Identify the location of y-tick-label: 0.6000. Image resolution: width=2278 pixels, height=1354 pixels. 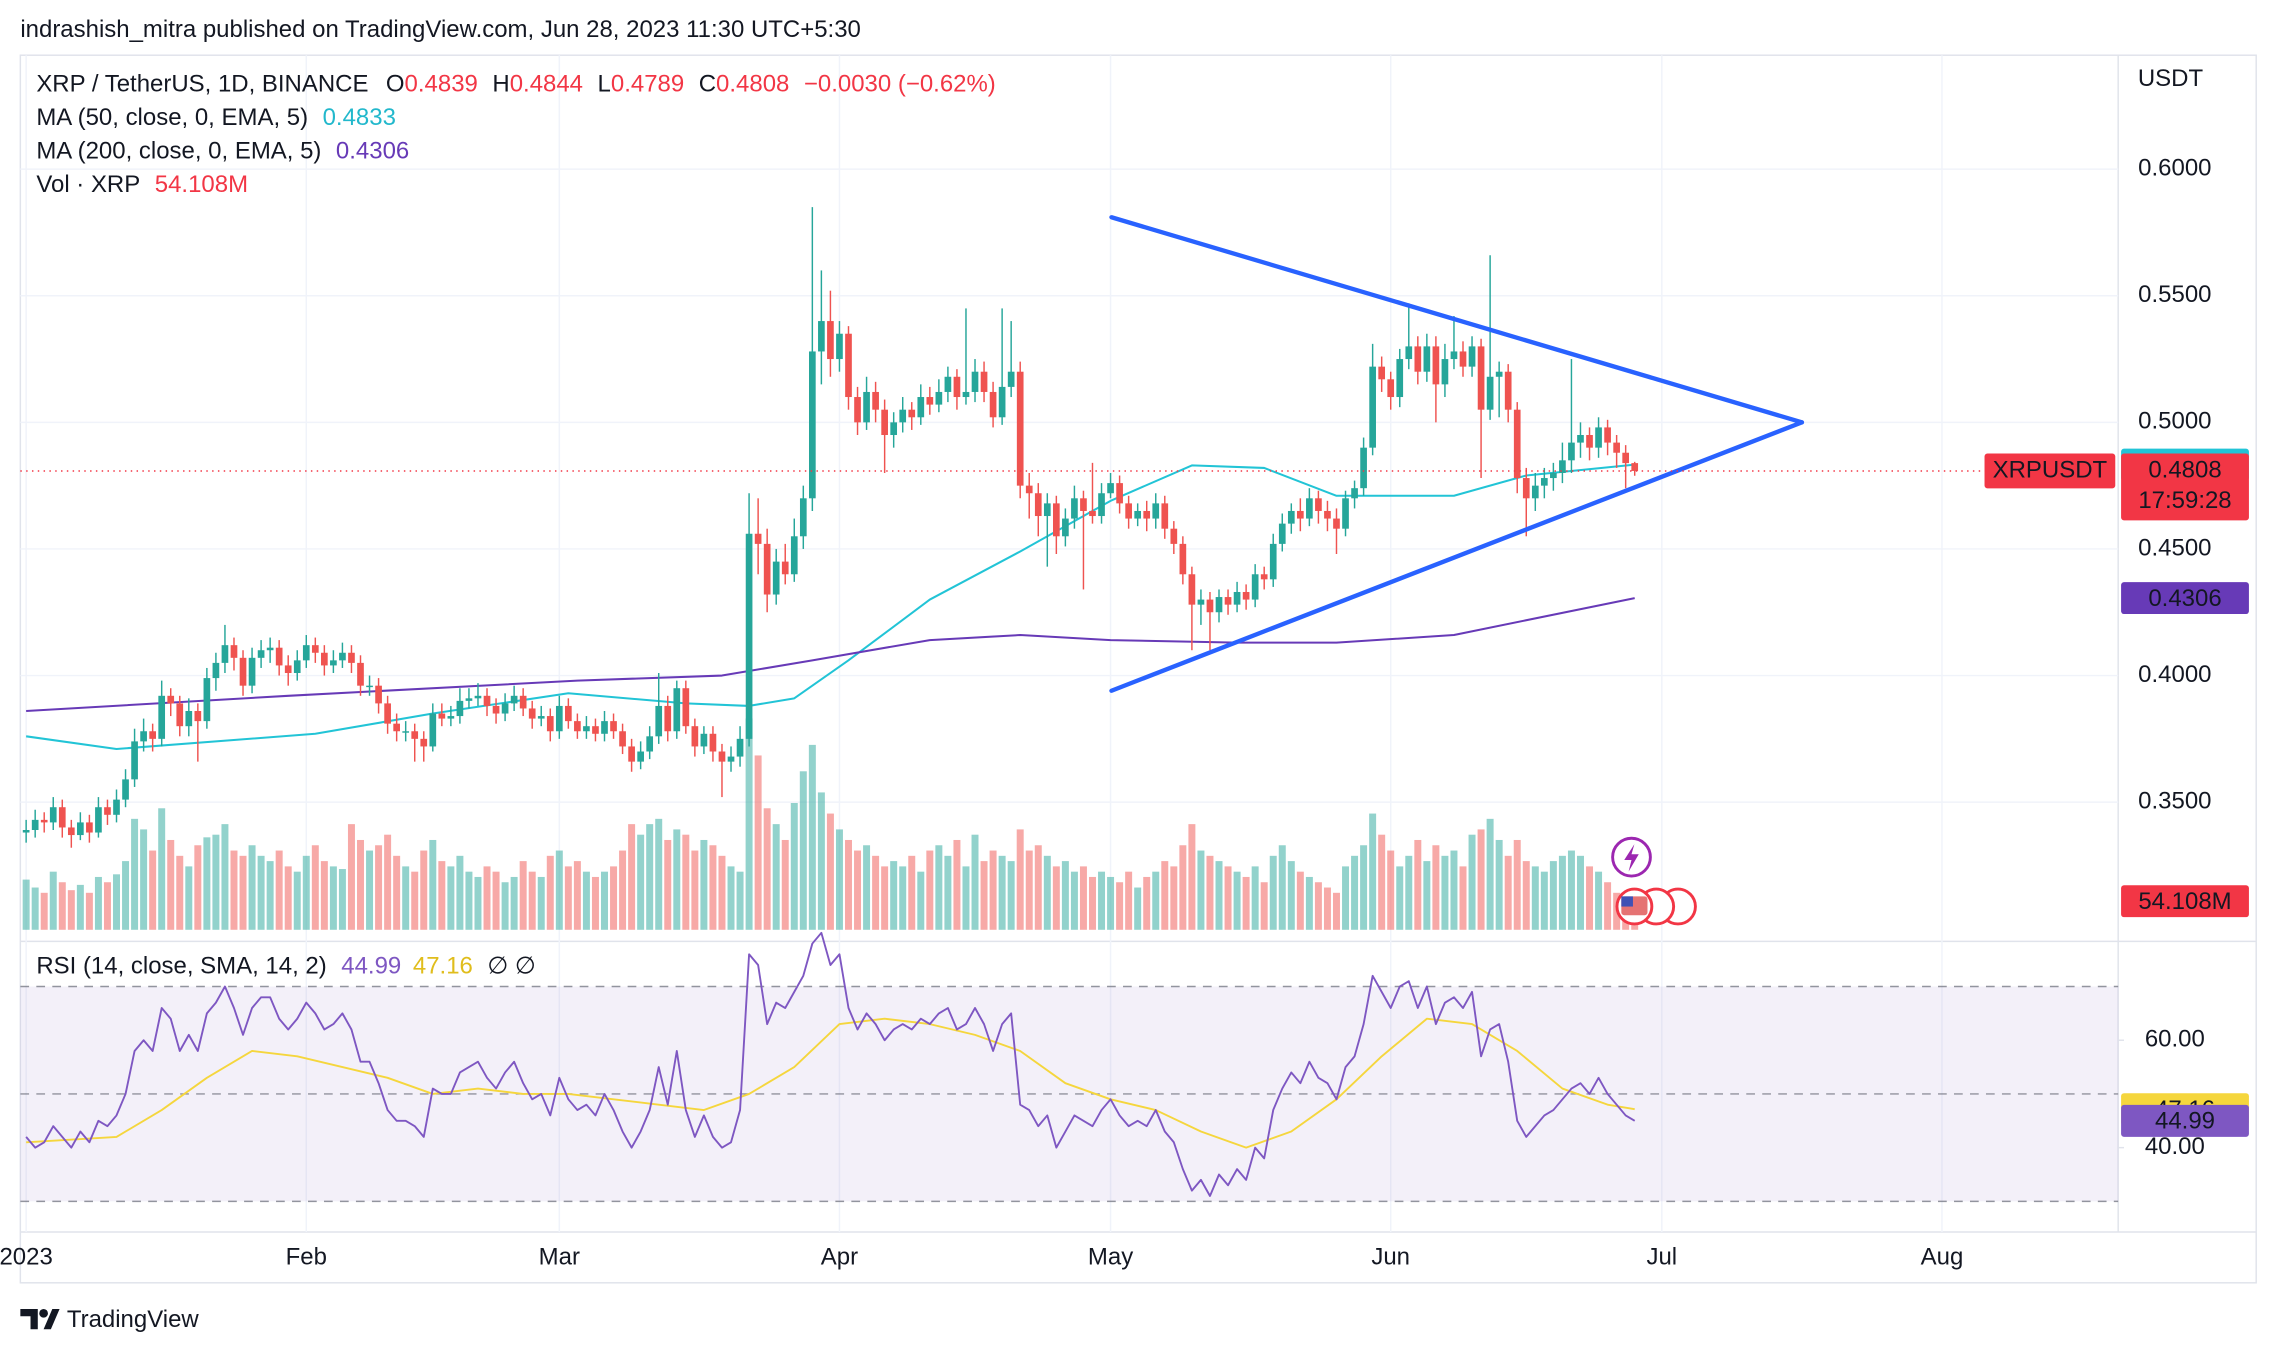
(2174, 167).